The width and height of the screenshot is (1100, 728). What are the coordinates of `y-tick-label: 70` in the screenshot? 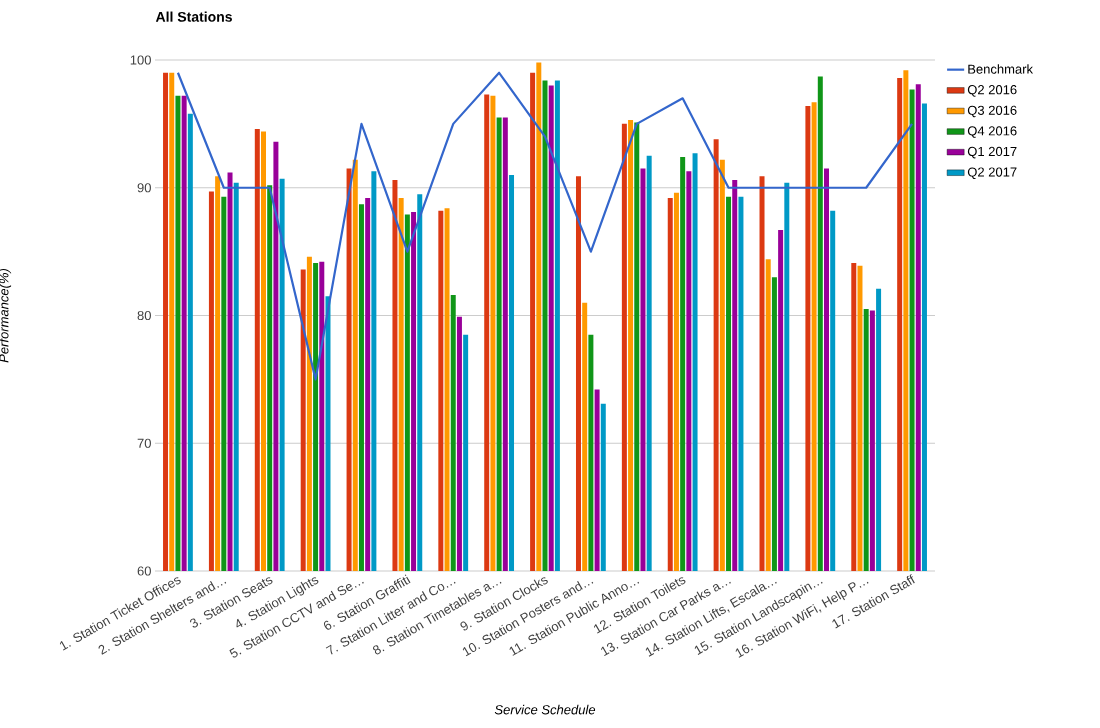 It's located at (144, 443).